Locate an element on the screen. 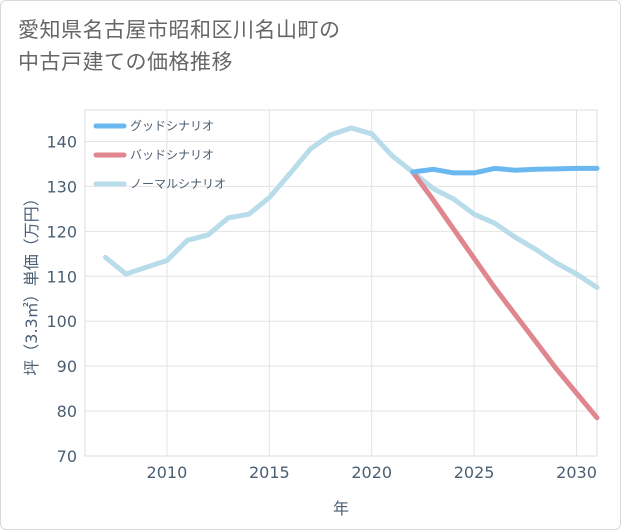 This screenshot has height=530, width=621. x-tick-label: 2010 is located at coordinates (167, 472).